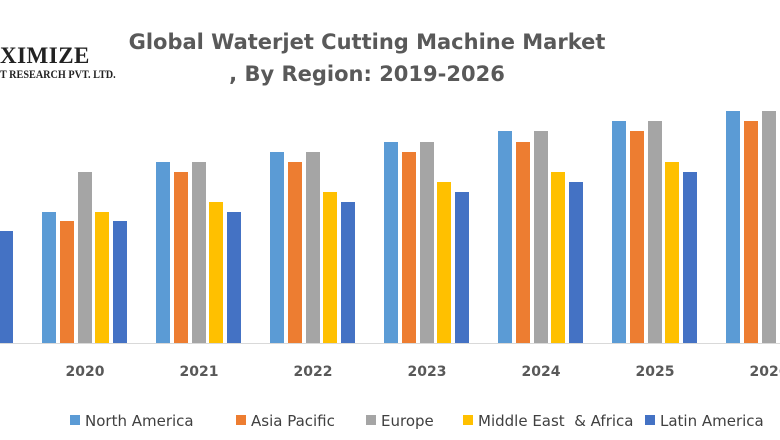 Image resolution: width=780 pixels, height=440 pixels. What do you see at coordinates (407, 421) in the screenshot?
I see `legend-label-2: Europe` at bounding box center [407, 421].